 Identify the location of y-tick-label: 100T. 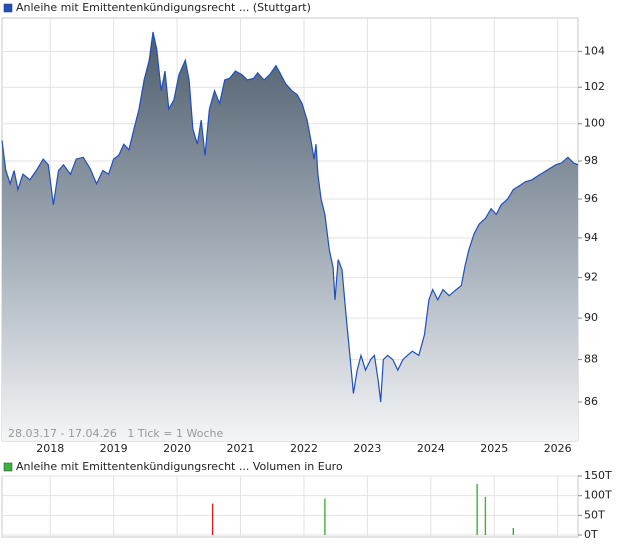
(598, 495).